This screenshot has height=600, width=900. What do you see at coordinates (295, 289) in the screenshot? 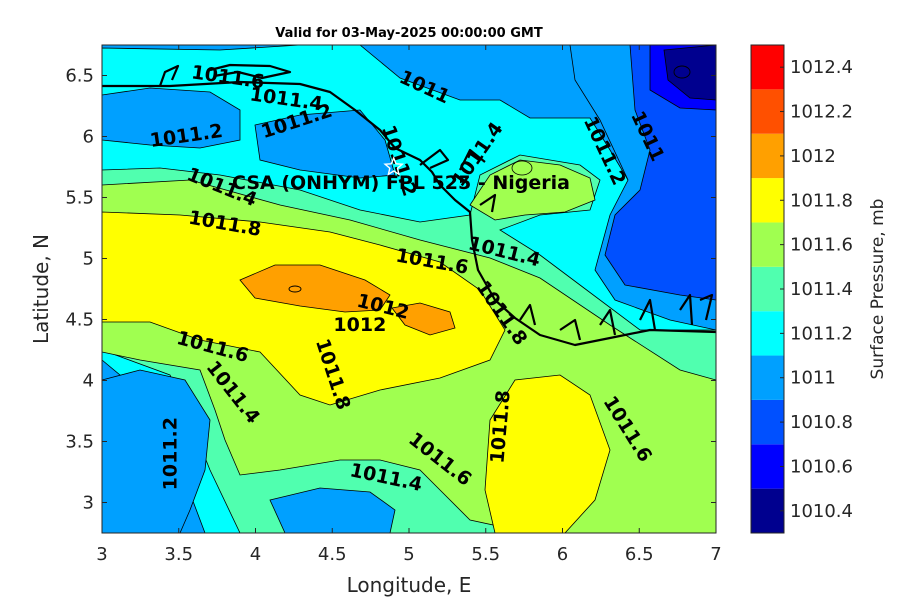
I see `level-1012.2-dot` at bounding box center [295, 289].